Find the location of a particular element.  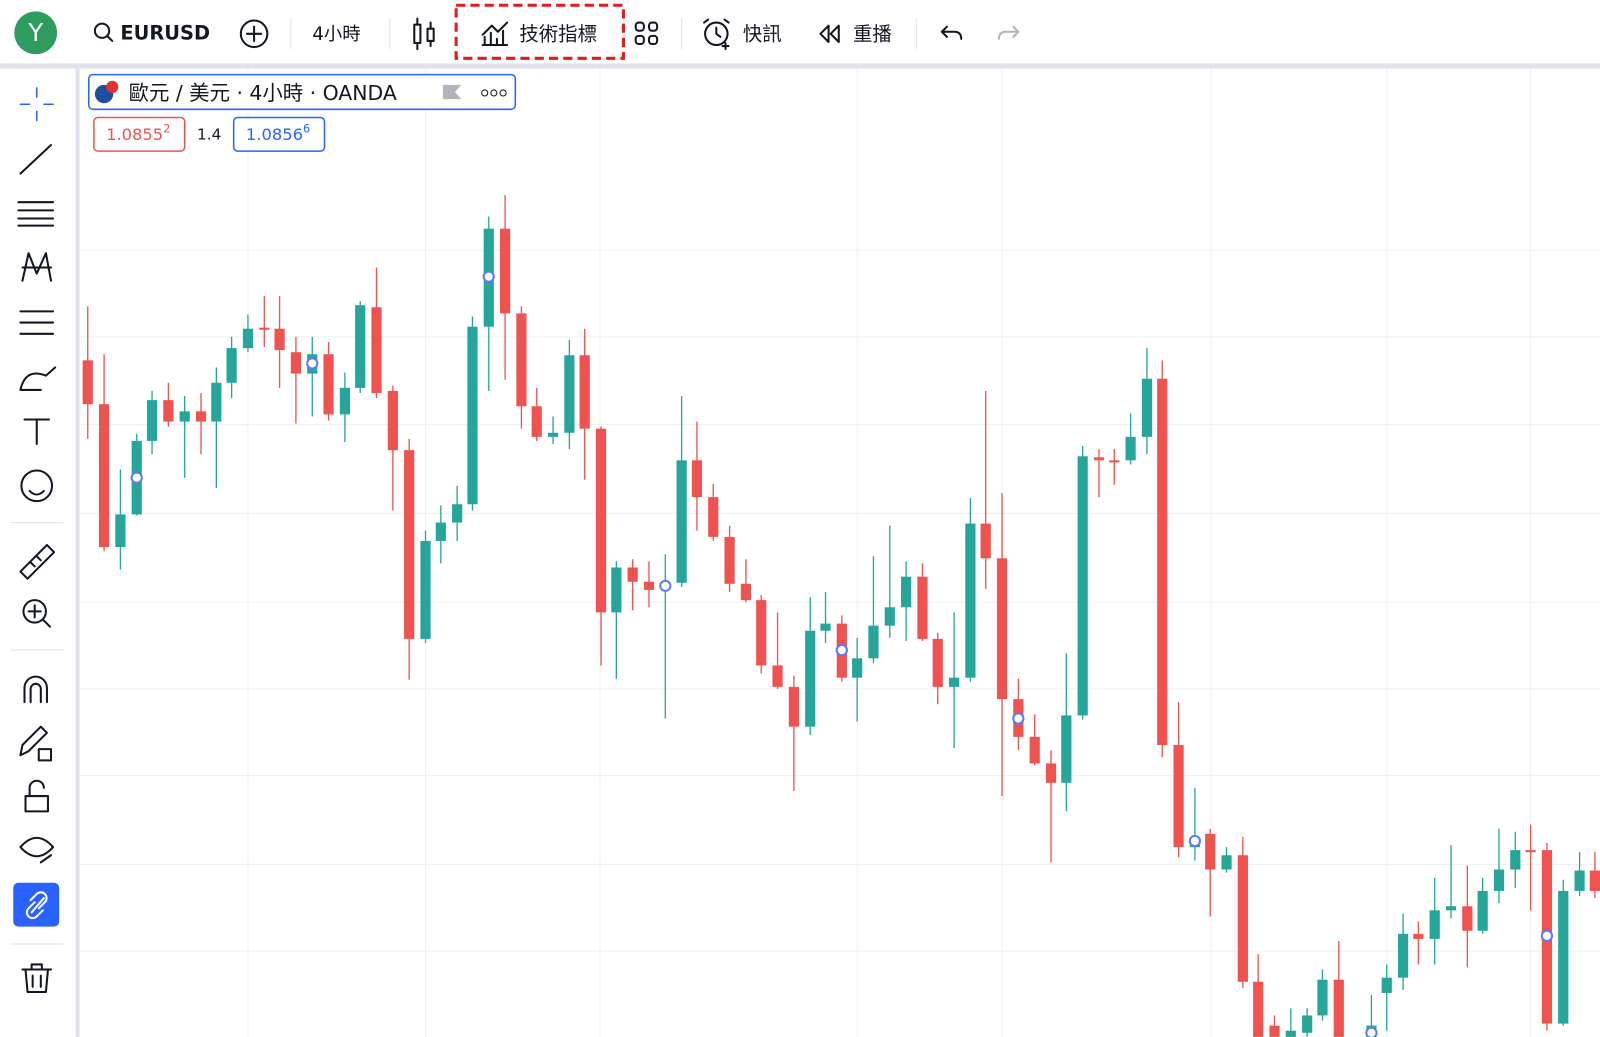

avatar-letter: Y is located at coordinates (35, 32).